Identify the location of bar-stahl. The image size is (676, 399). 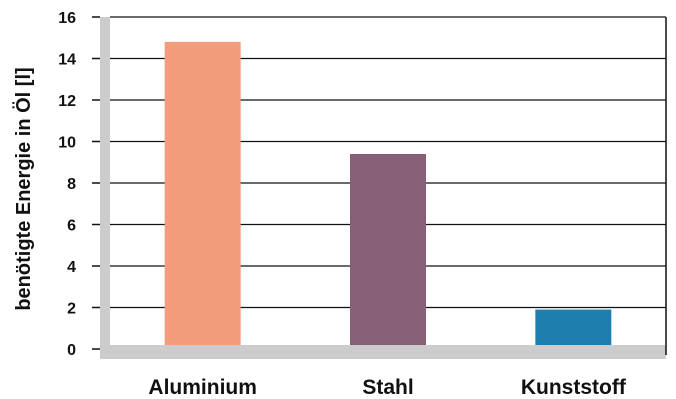
(388, 249).